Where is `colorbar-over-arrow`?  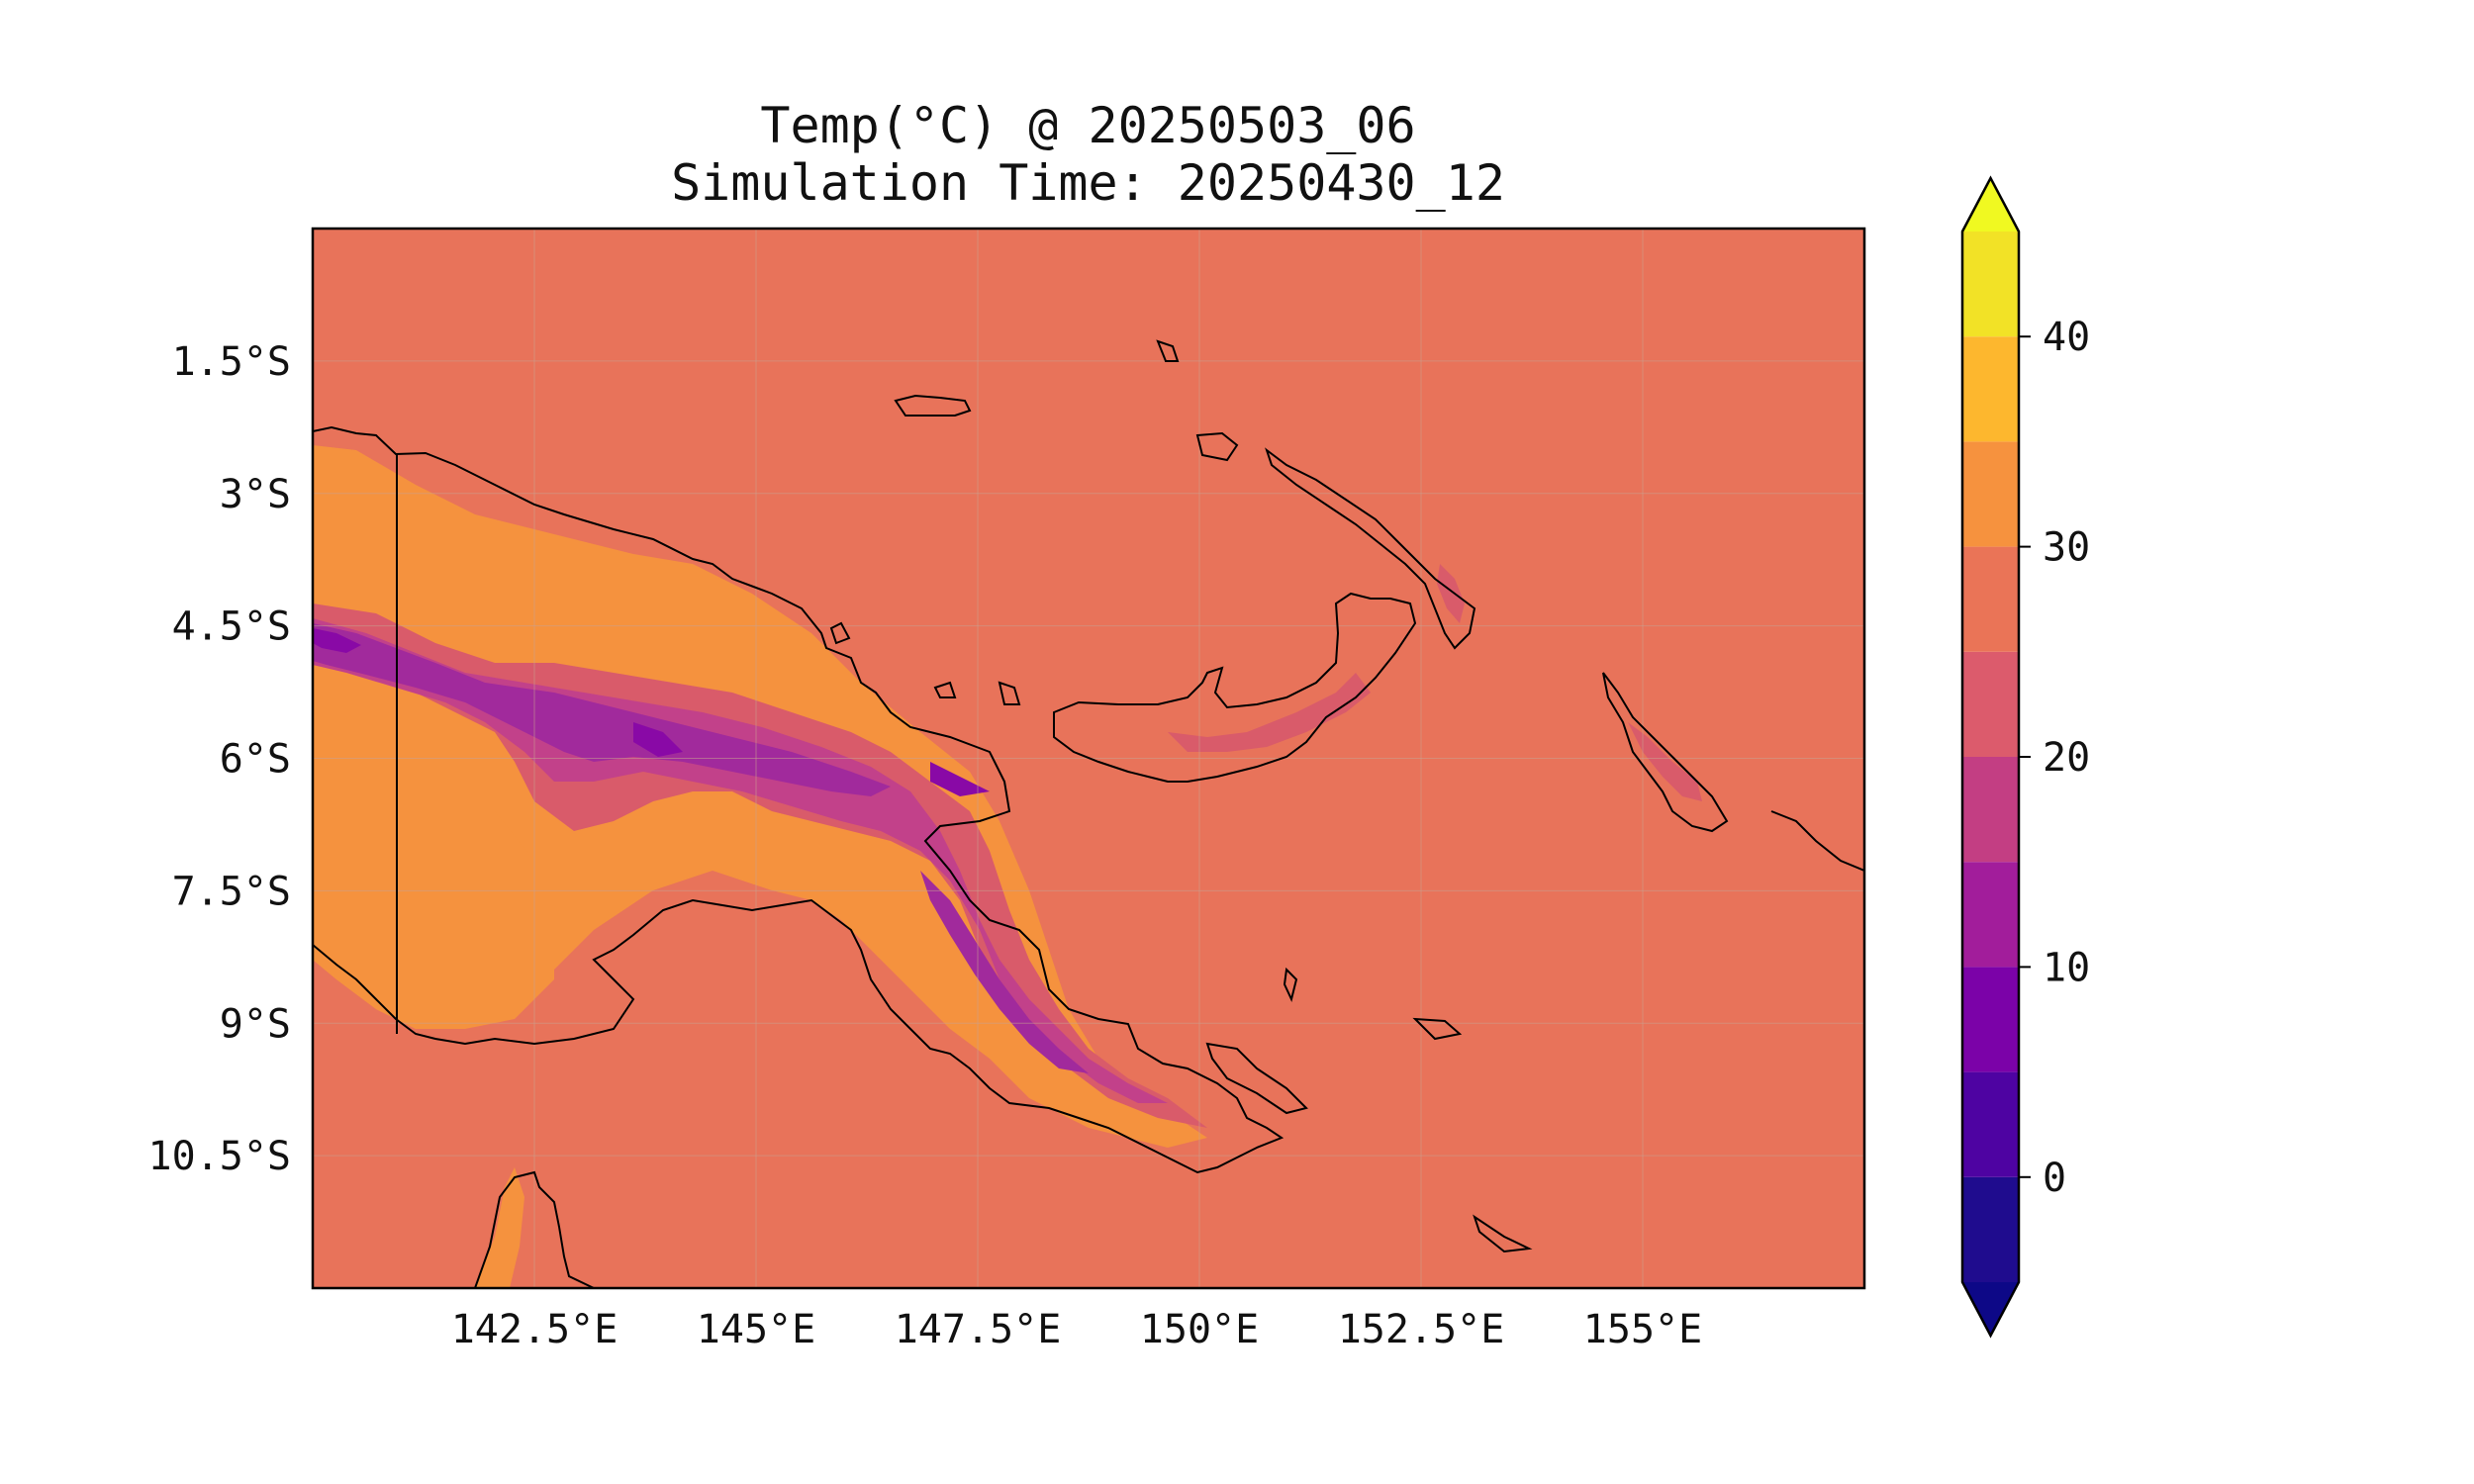 colorbar-over-arrow is located at coordinates (1991, 205).